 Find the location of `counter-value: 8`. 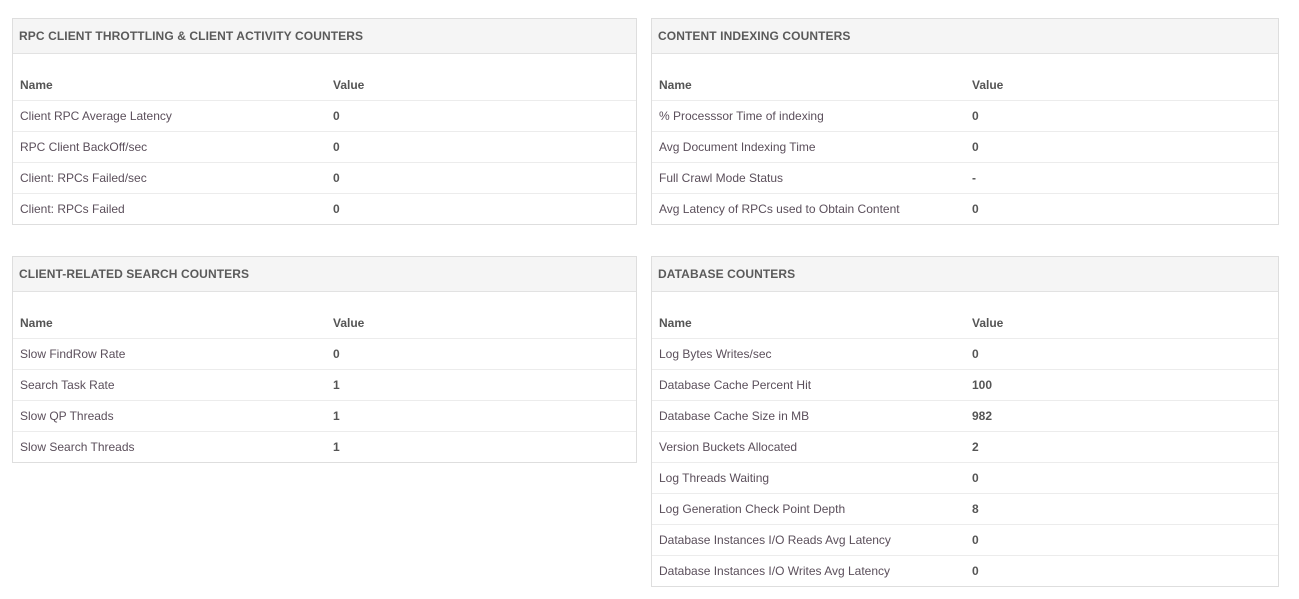

counter-value: 8 is located at coordinates (1121, 509).